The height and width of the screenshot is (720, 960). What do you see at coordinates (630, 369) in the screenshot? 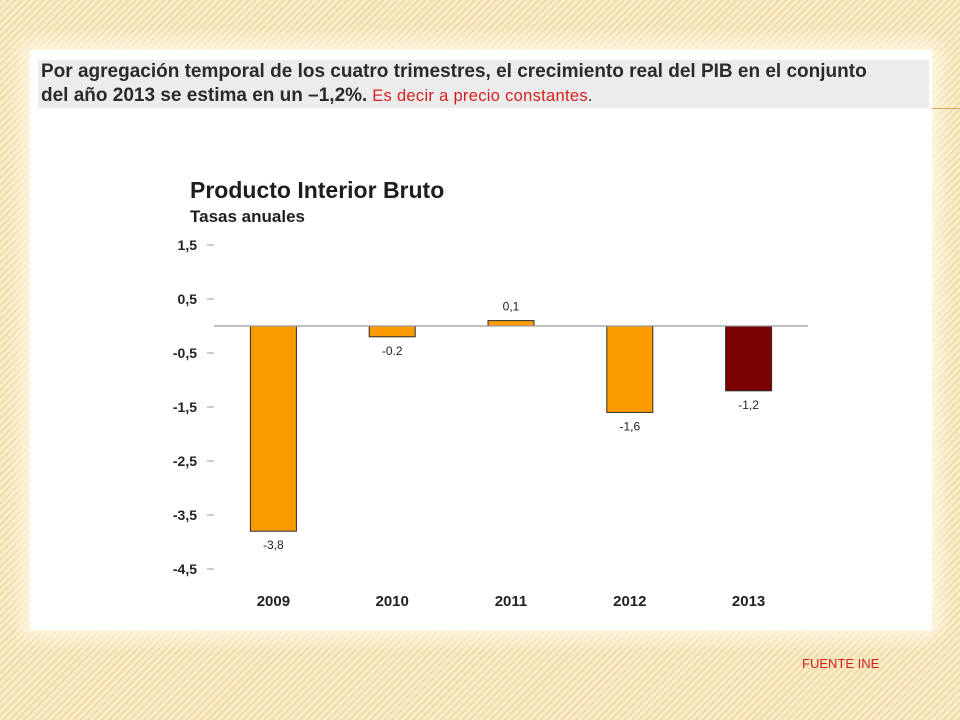
I see `bar-2012` at bounding box center [630, 369].